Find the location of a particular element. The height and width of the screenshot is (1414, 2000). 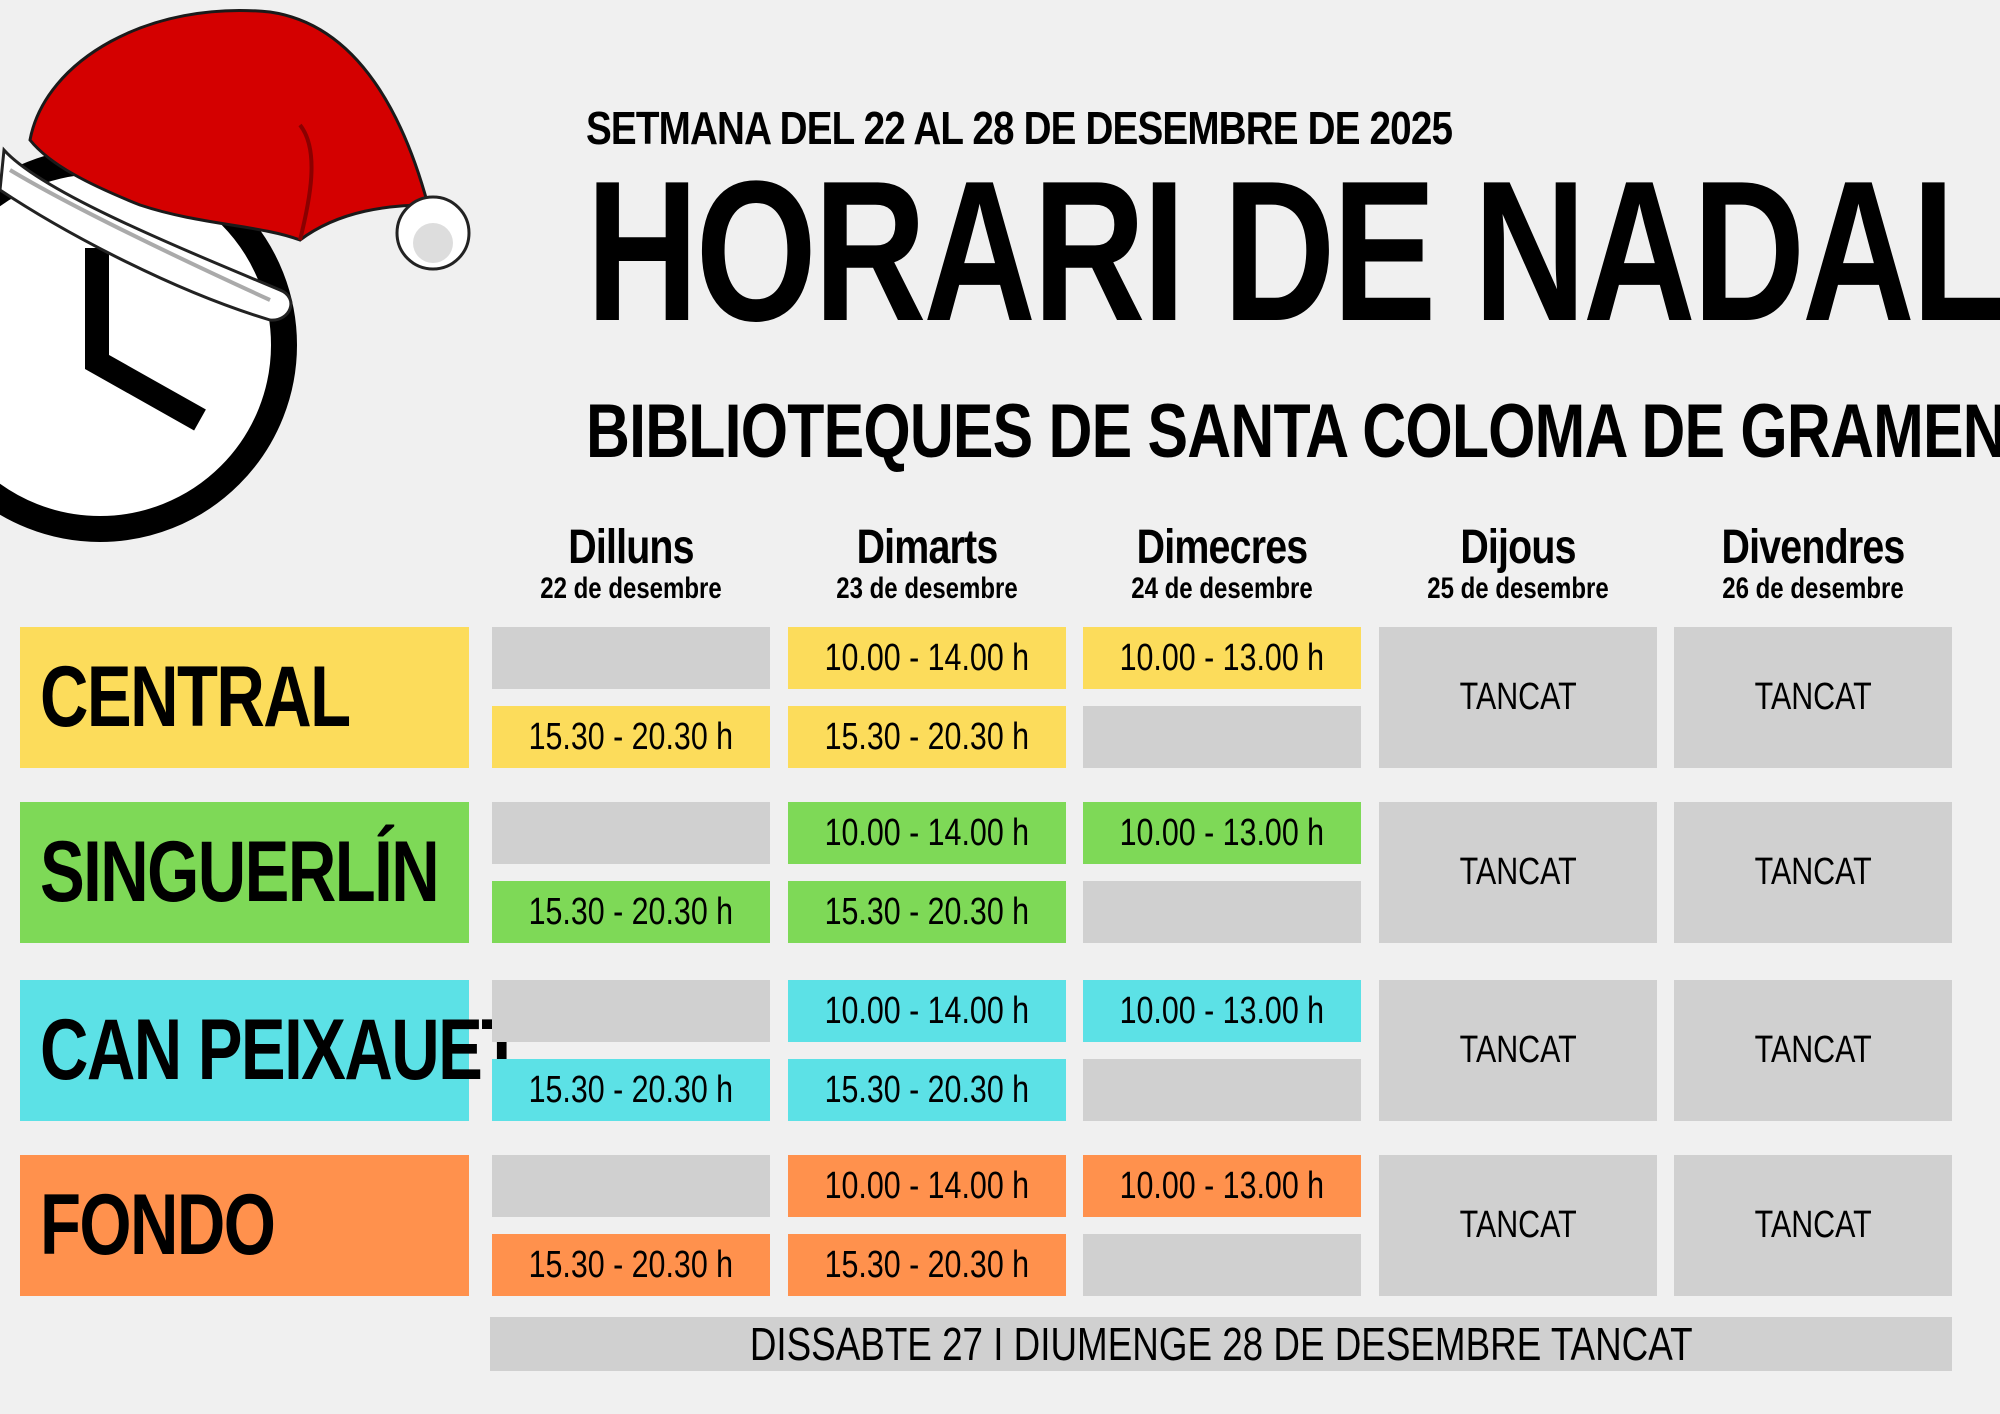

day-date: 26 de desembre is located at coordinates (1813, 588).